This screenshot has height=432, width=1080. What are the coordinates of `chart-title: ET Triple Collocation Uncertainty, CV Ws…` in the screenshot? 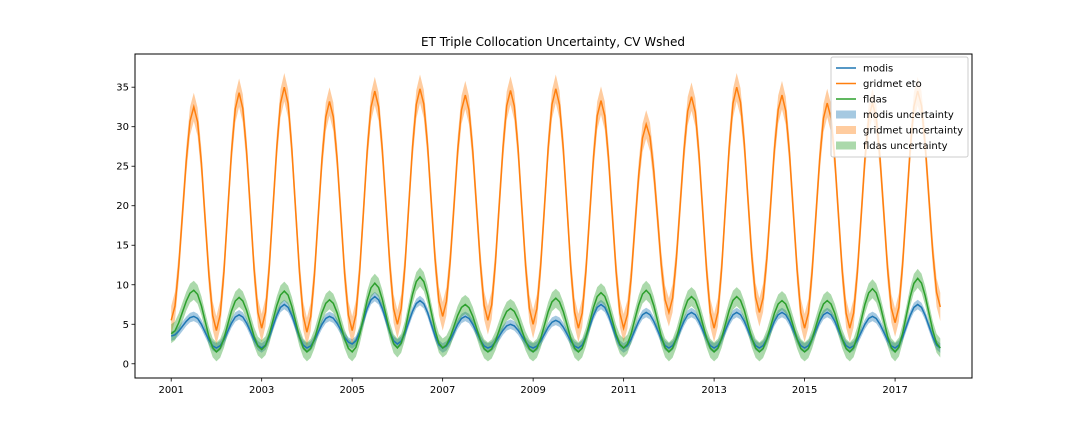 It's located at (553, 42).